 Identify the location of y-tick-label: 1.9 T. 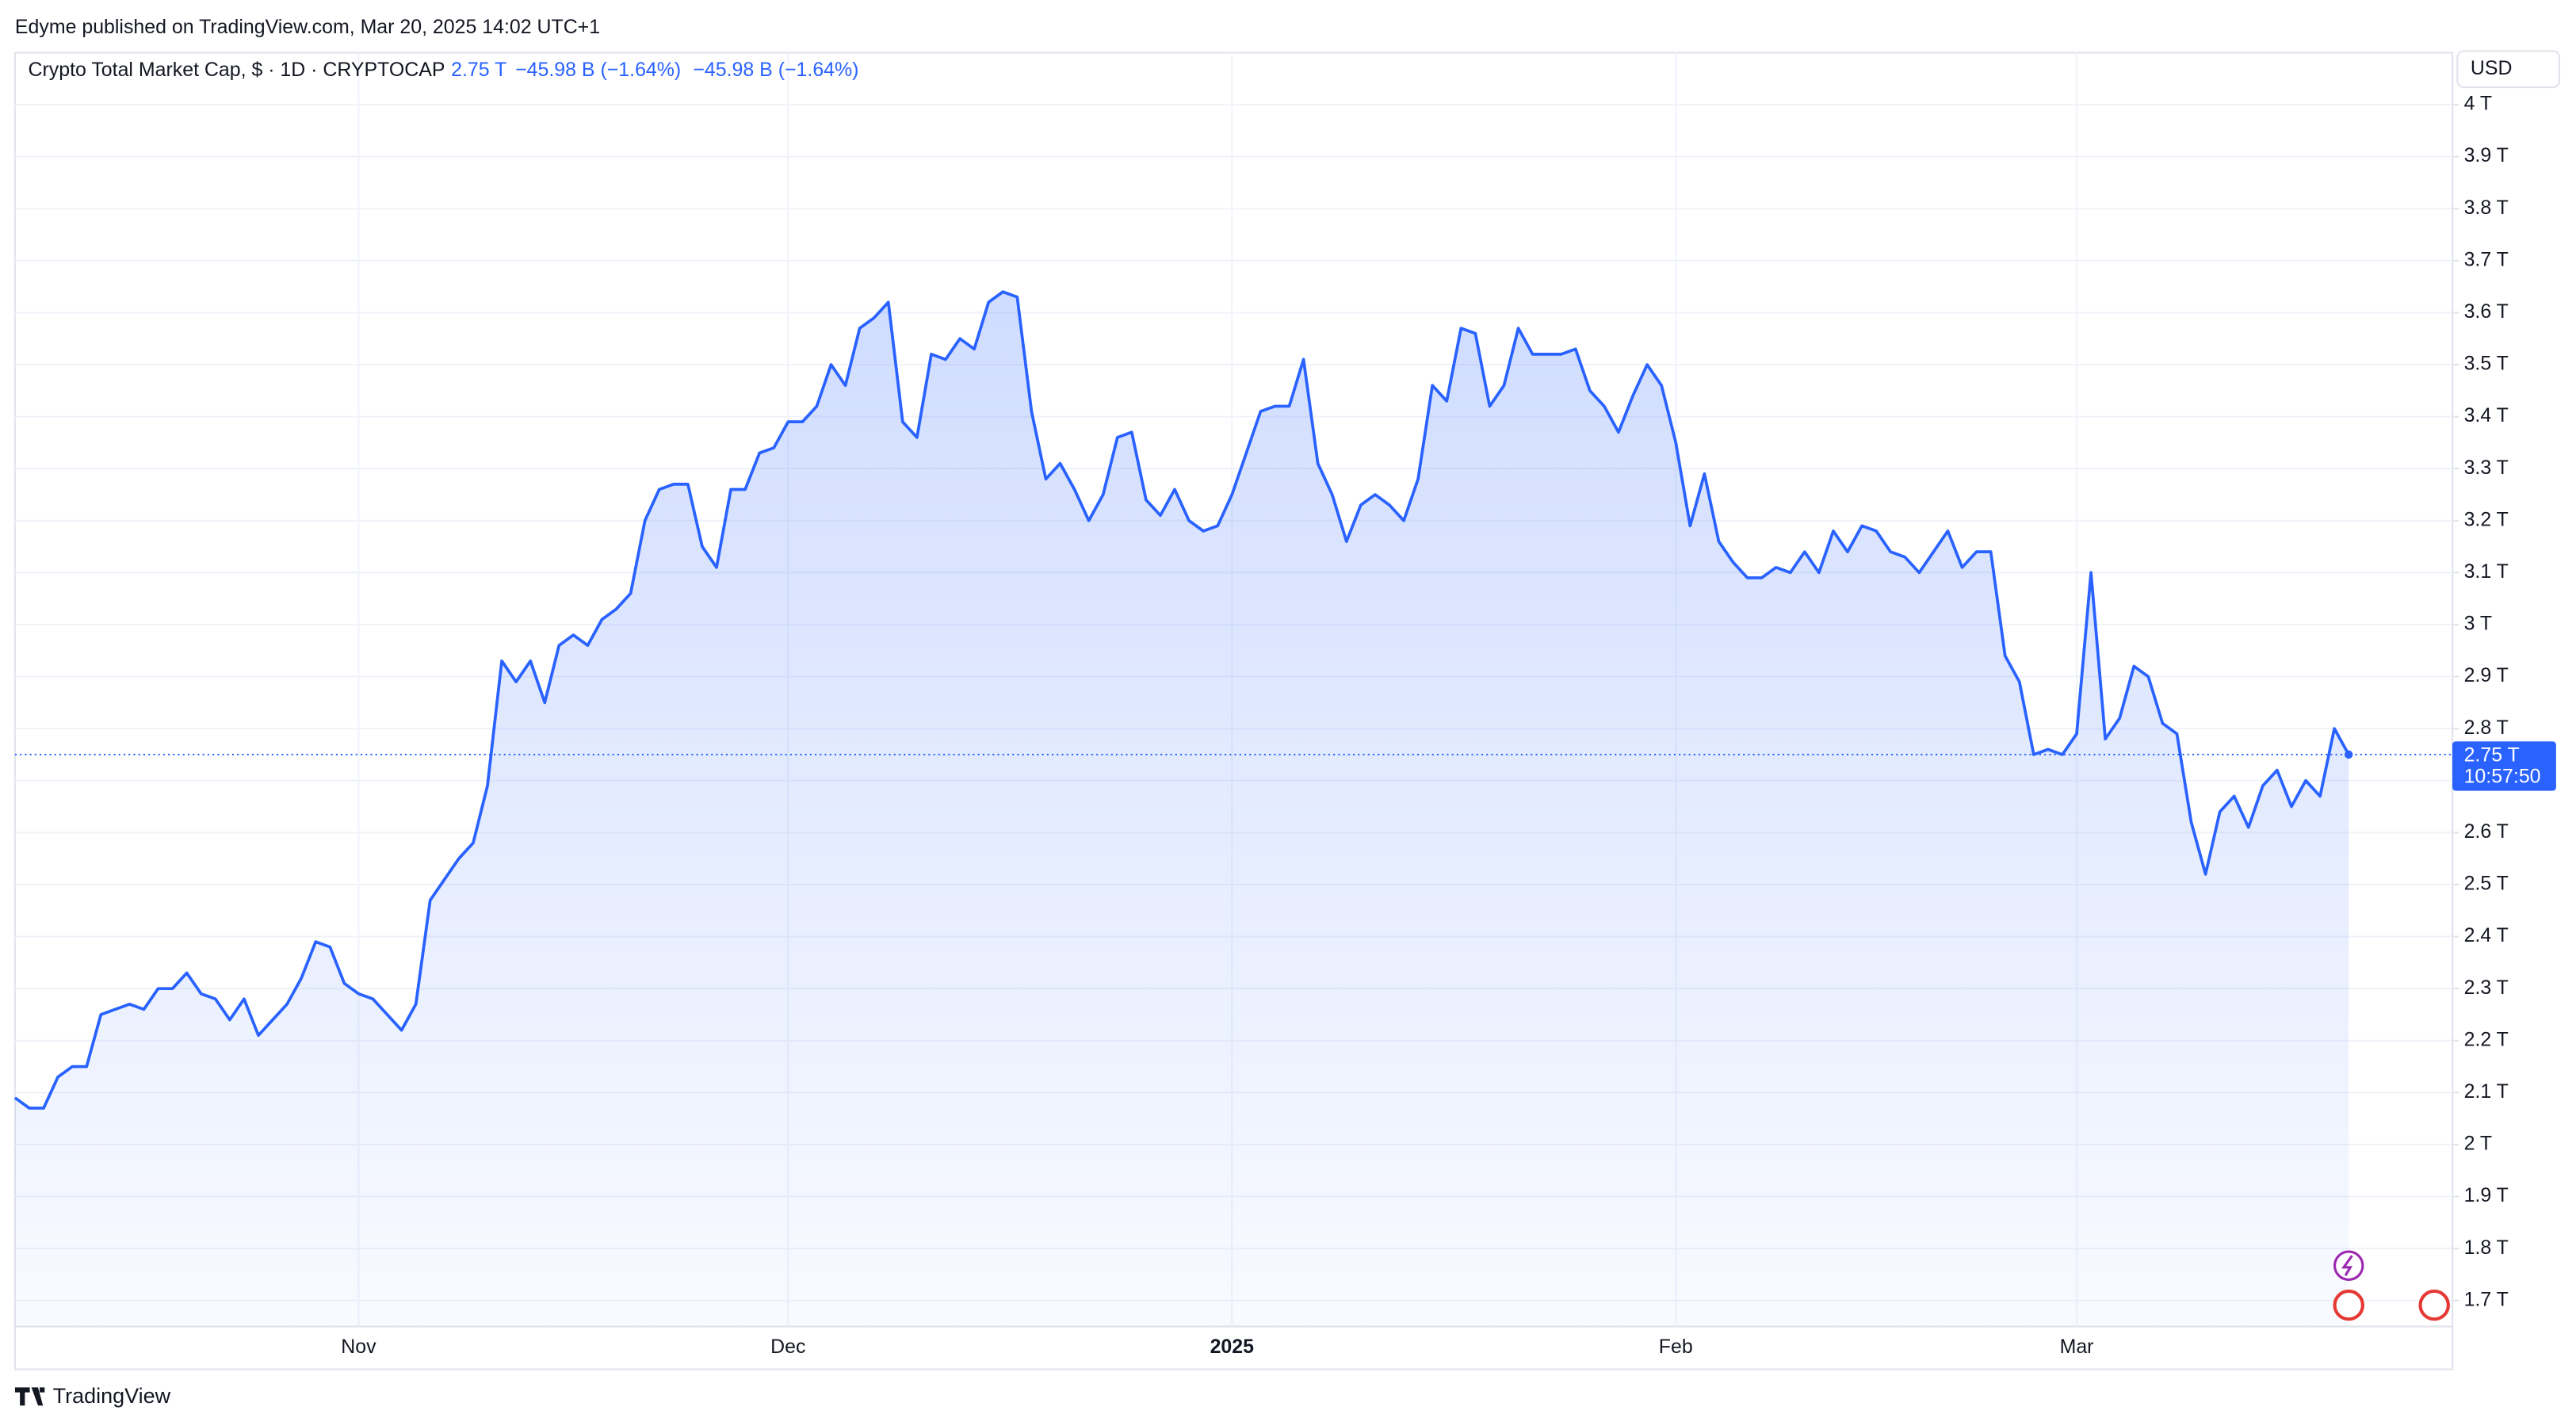
(2486, 1195).